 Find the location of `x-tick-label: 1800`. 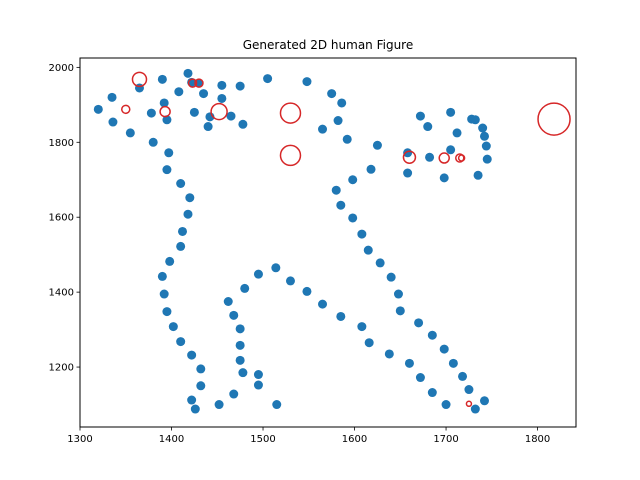

x-tick-label: 1800 is located at coordinates (537, 439).